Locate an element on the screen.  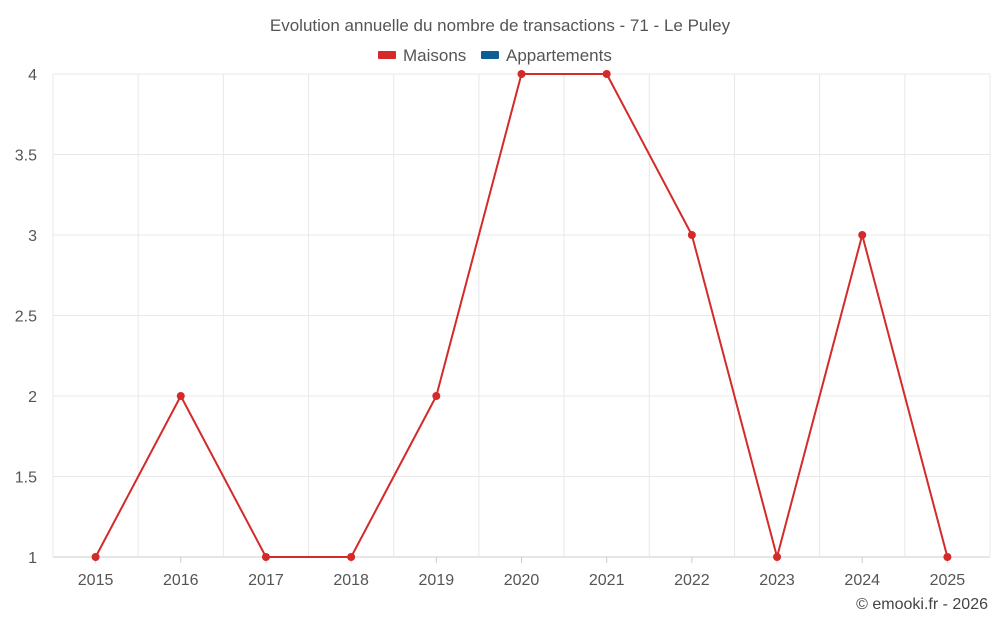
y-tick-label: 4 is located at coordinates (32, 75).